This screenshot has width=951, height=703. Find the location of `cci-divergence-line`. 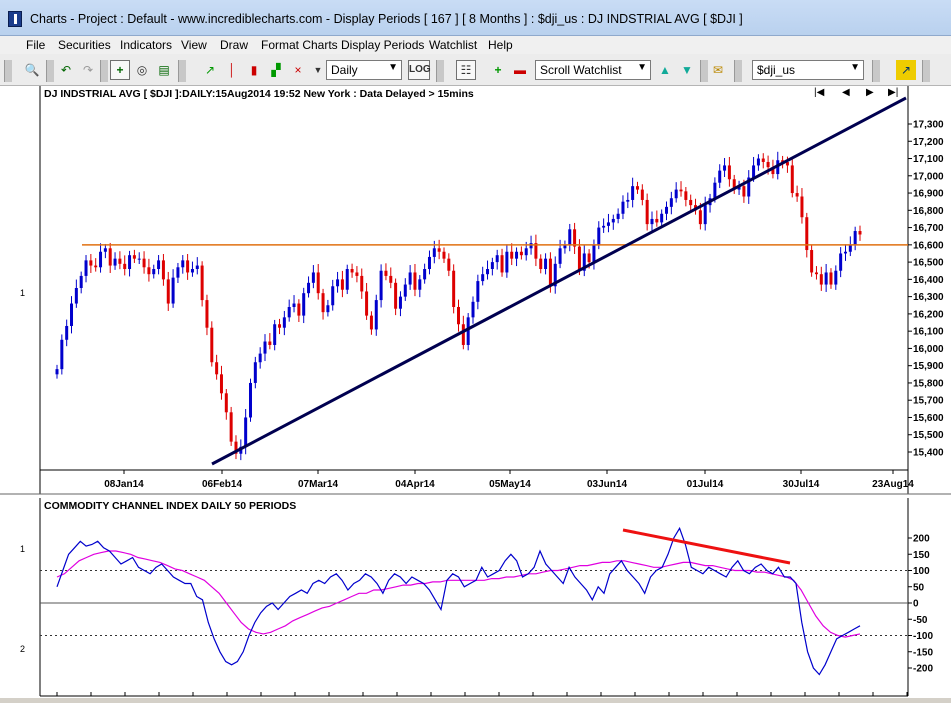

cci-divergence-line is located at coordinates (706, 546).